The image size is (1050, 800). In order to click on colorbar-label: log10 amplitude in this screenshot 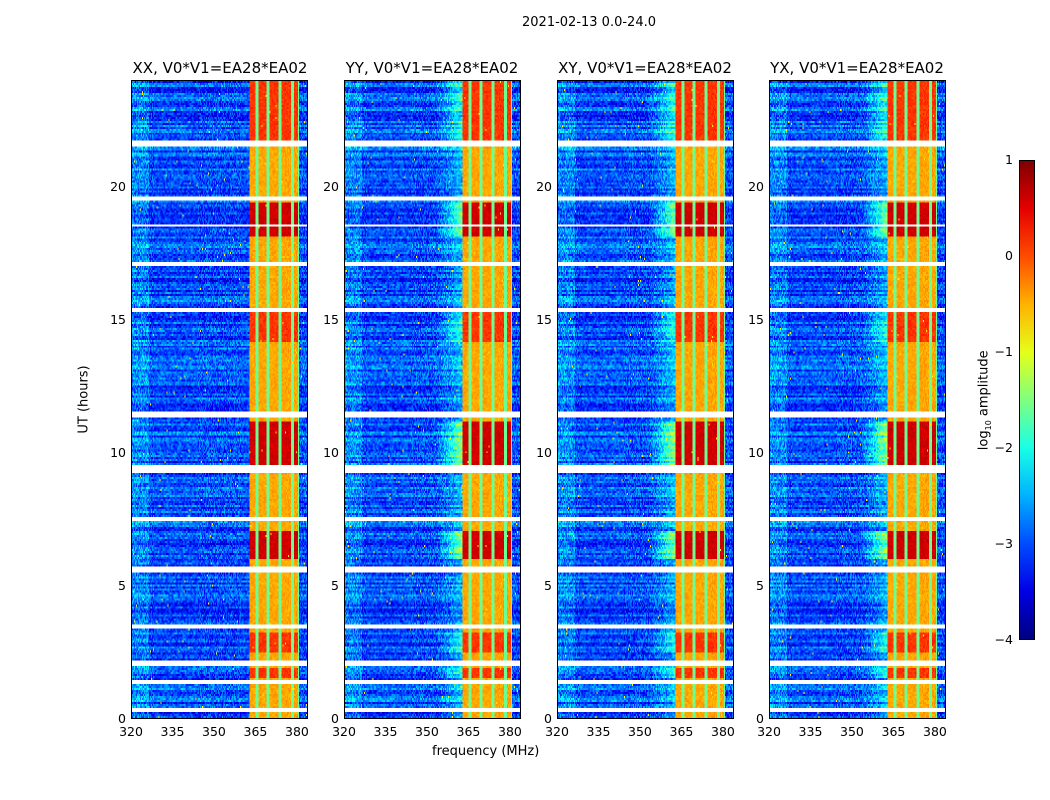, I will do `click(985, 400)`.